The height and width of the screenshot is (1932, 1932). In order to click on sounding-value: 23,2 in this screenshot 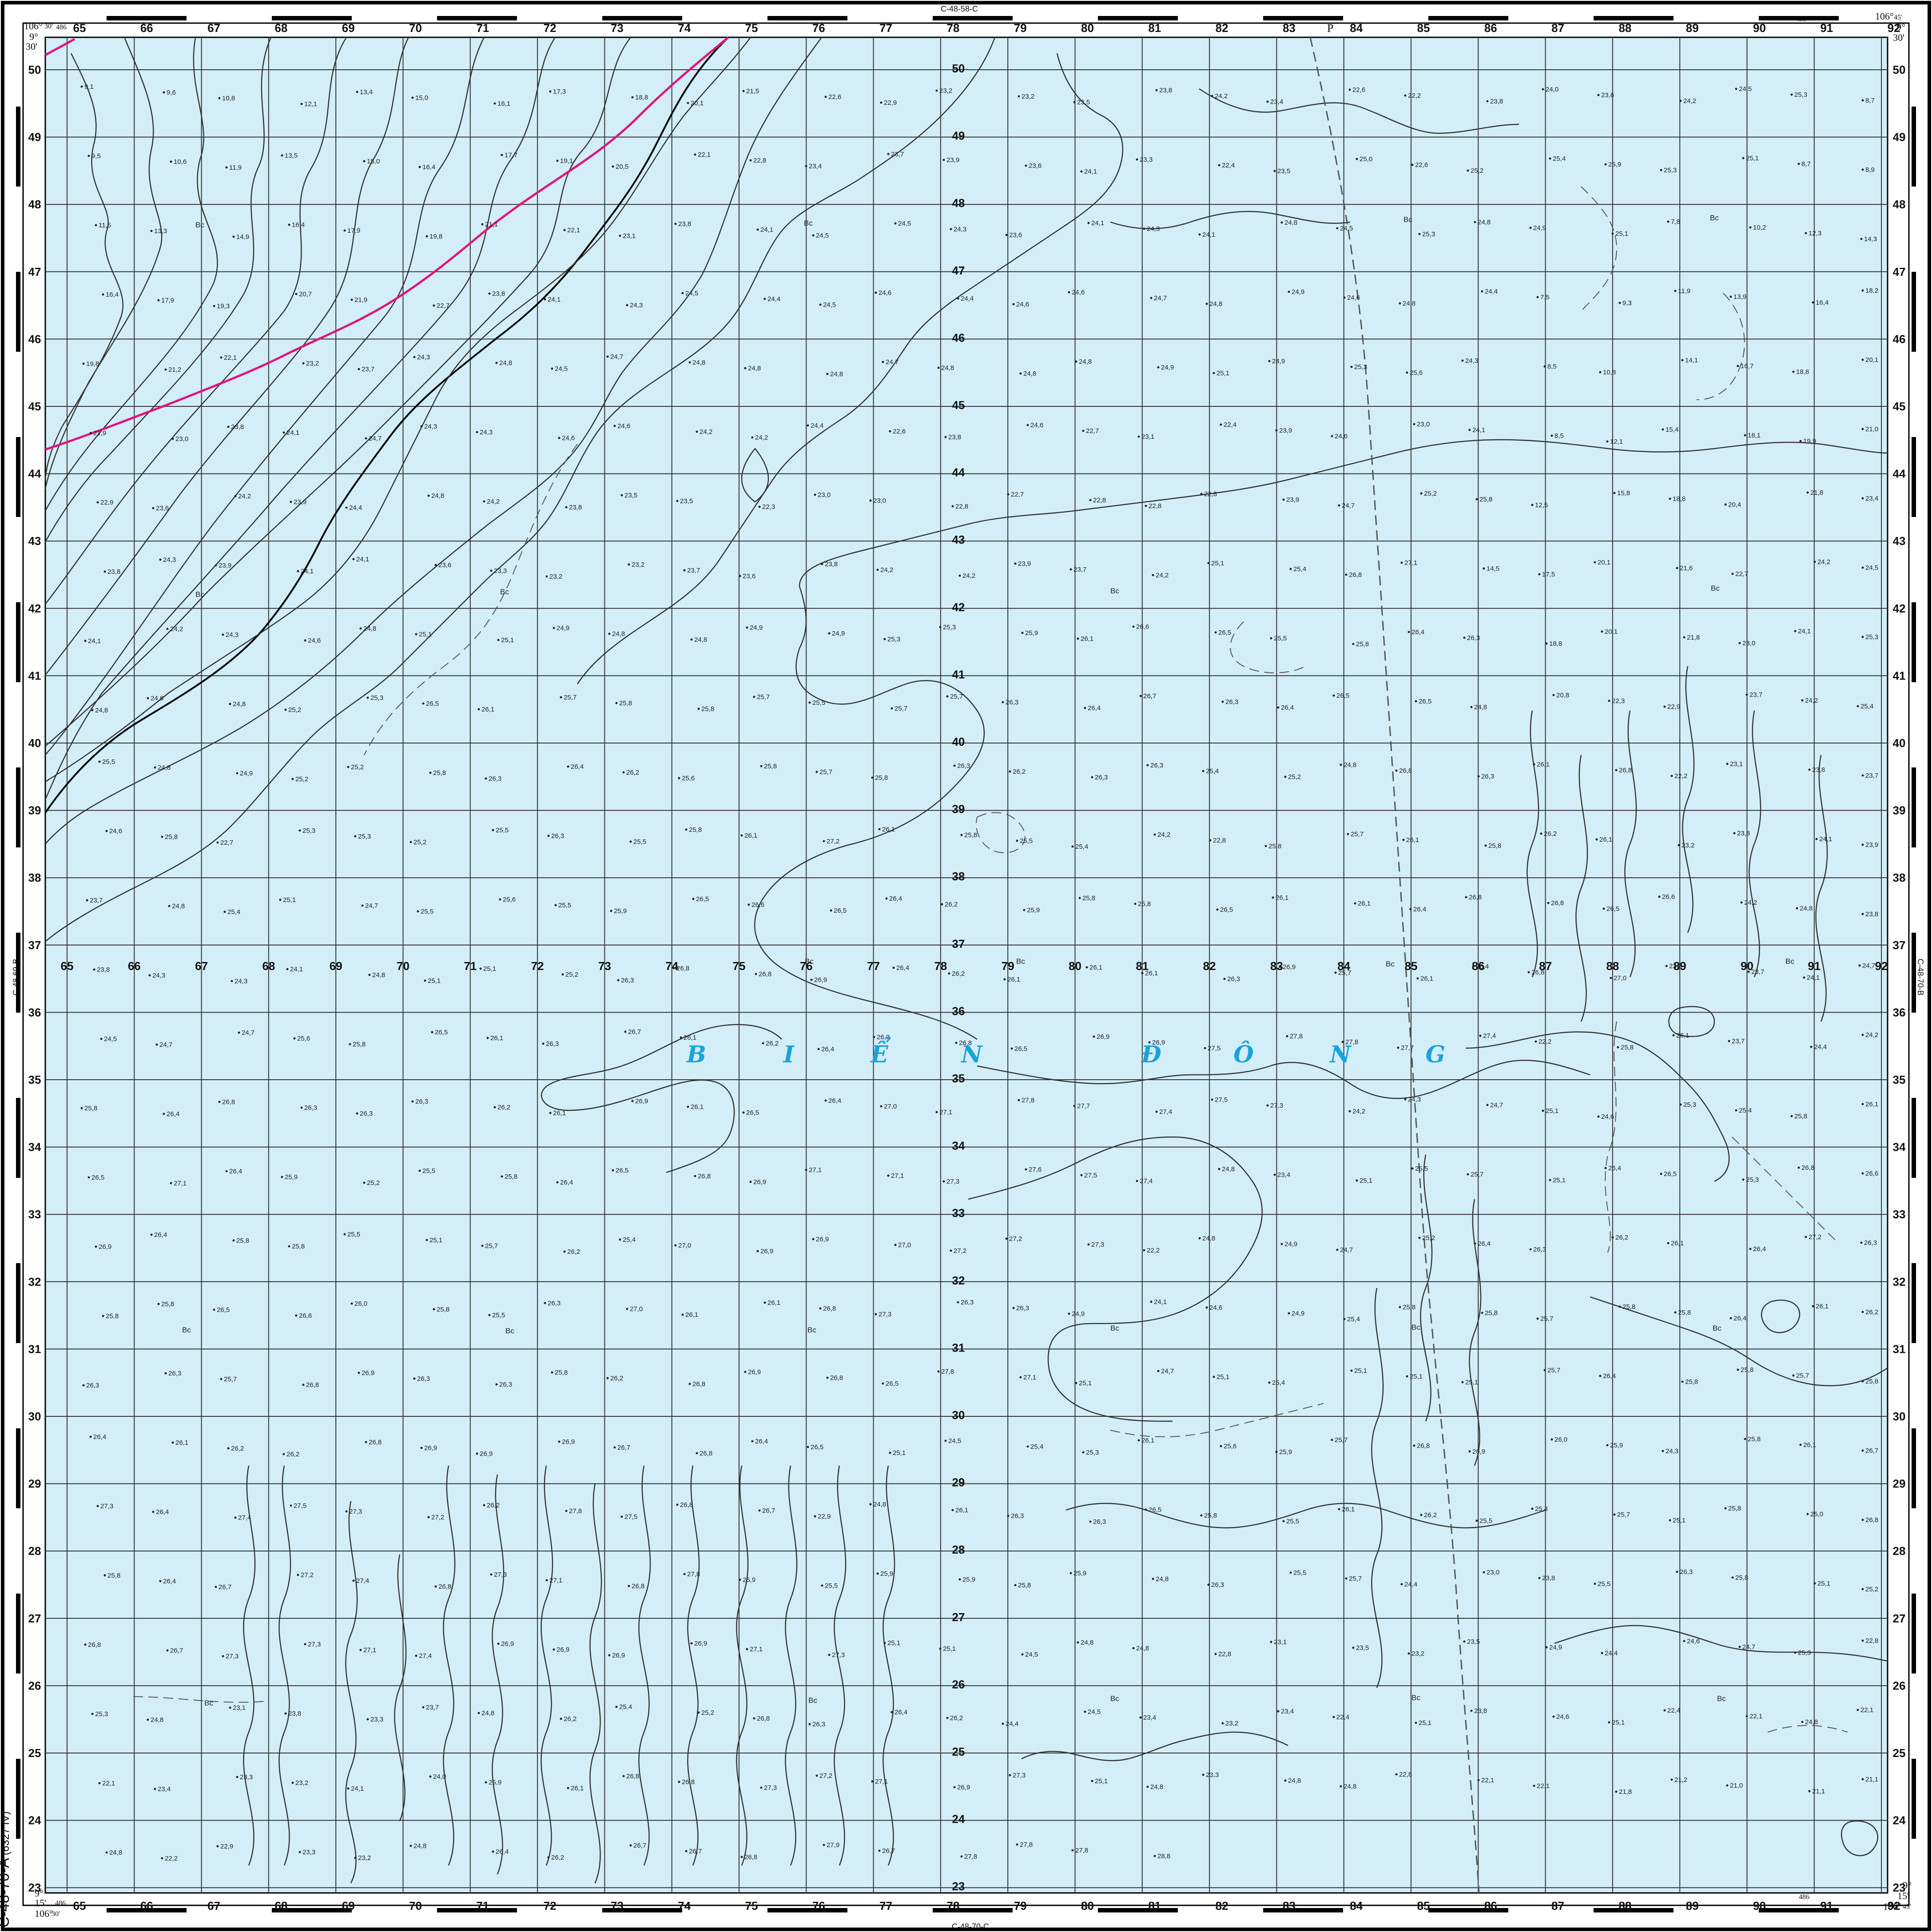, I will do `click(638, 564)`.